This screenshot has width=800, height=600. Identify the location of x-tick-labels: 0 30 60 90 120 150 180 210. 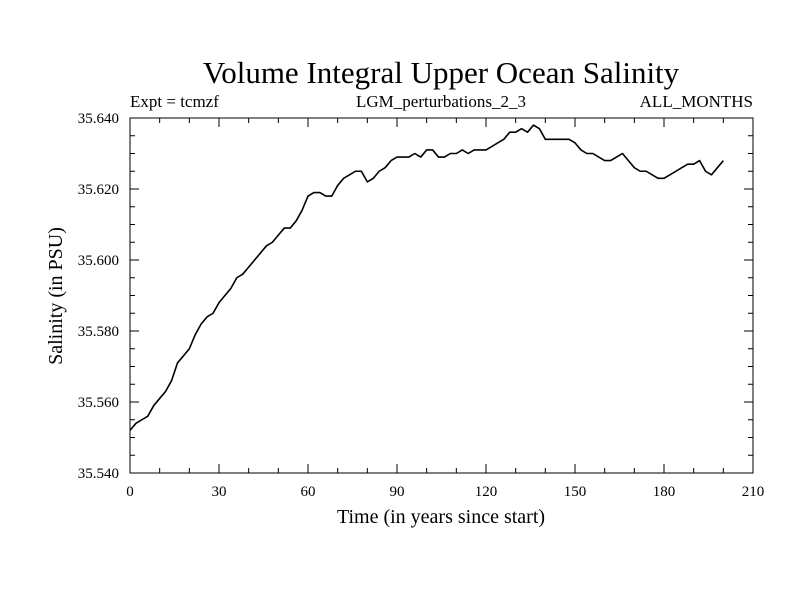
(445, 492).